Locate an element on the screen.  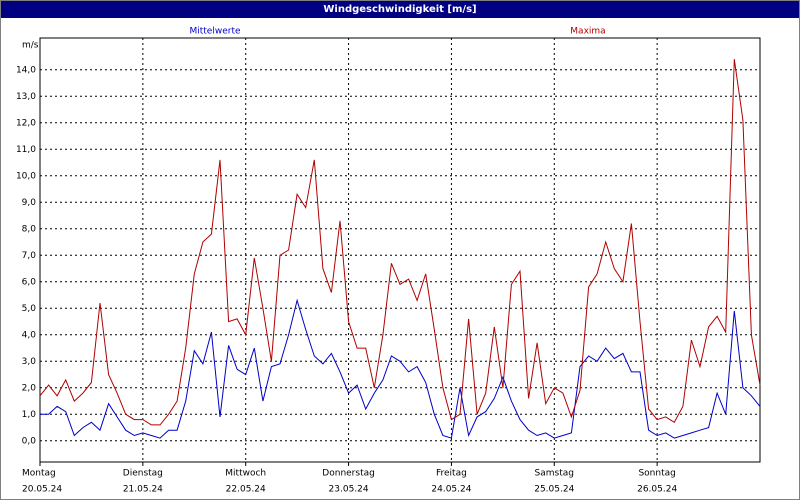
x-tick-label: Samstag is located at coordinates (554, 474).